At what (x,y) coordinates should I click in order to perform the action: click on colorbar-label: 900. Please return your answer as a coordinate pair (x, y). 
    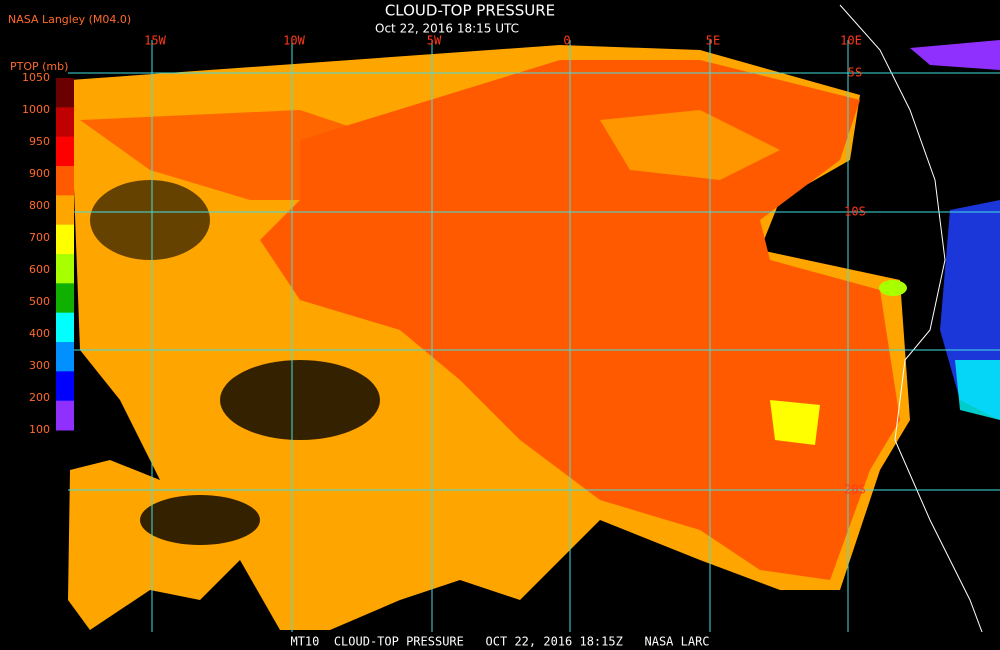
    Looking at the image, I should click on (39, 173).